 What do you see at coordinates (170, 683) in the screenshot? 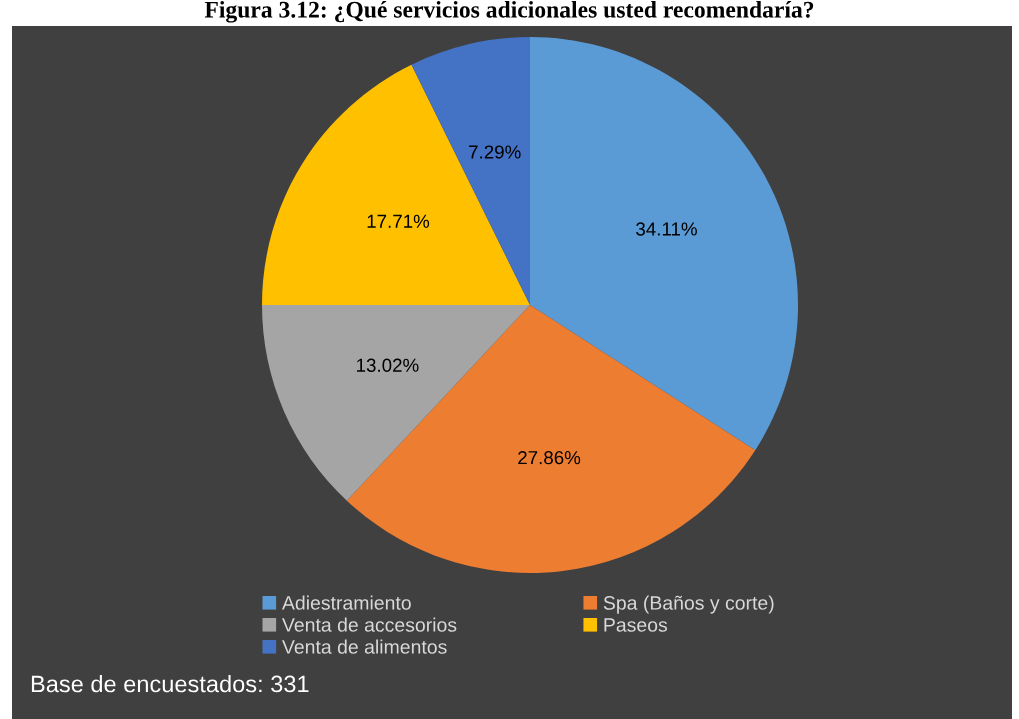
I see `text: Base de encuestados: 331` at bounding box center [170, 683].